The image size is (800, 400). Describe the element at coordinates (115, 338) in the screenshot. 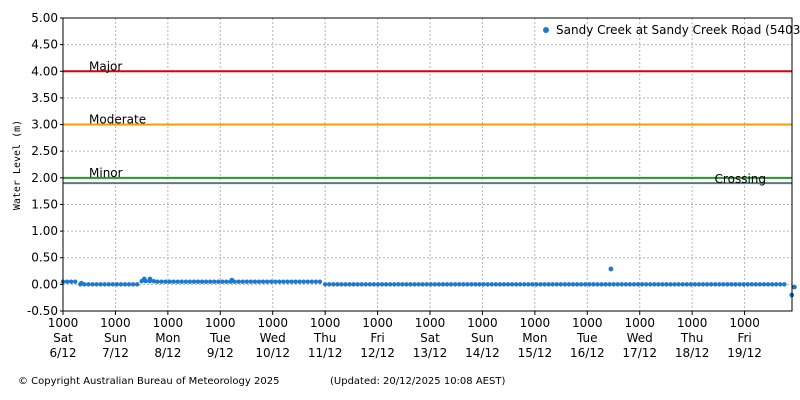

I see `x-tick-day: Sun` at that location.